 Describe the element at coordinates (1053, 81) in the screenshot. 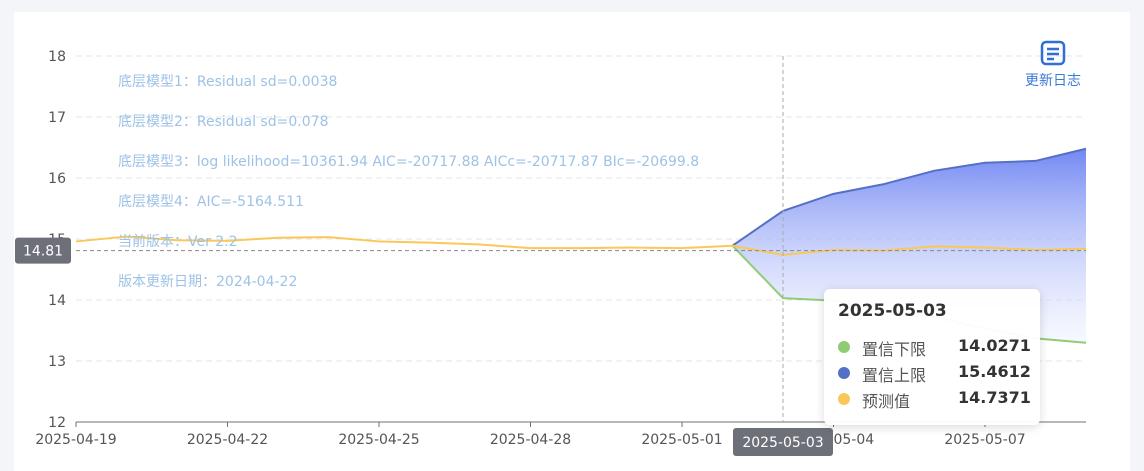

I see `changelog-label: 更新日志` at that location.